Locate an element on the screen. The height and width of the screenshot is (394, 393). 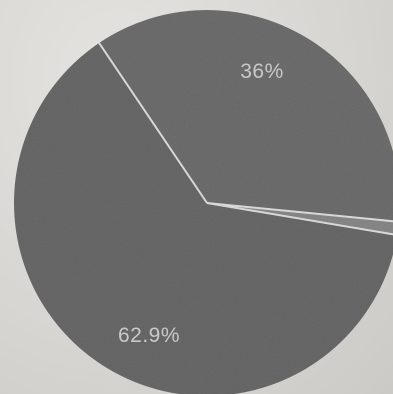
slice-label-62-9: 62.9% is located at coordinates (149, 335).